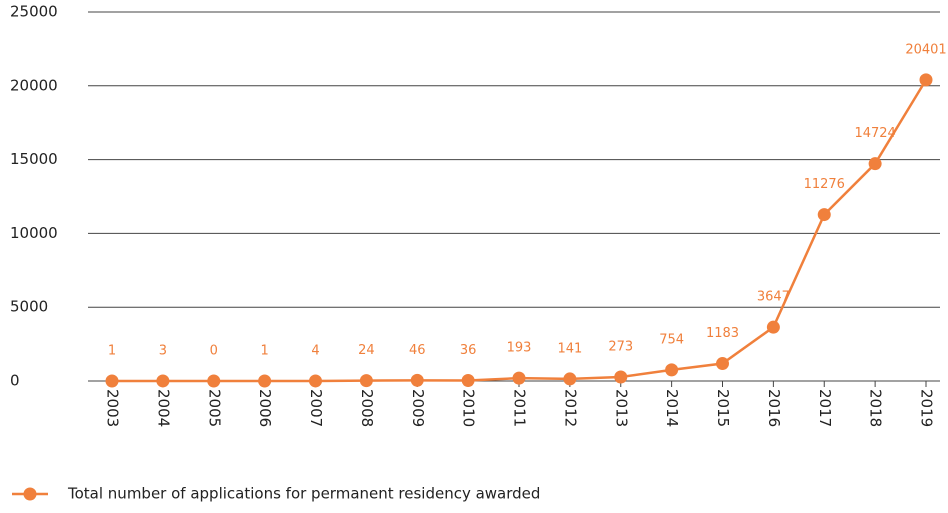  What do you see at coordinates (417, 350) in the screenshot?
I see `data-label: 46` at bounding box center [417, 350].